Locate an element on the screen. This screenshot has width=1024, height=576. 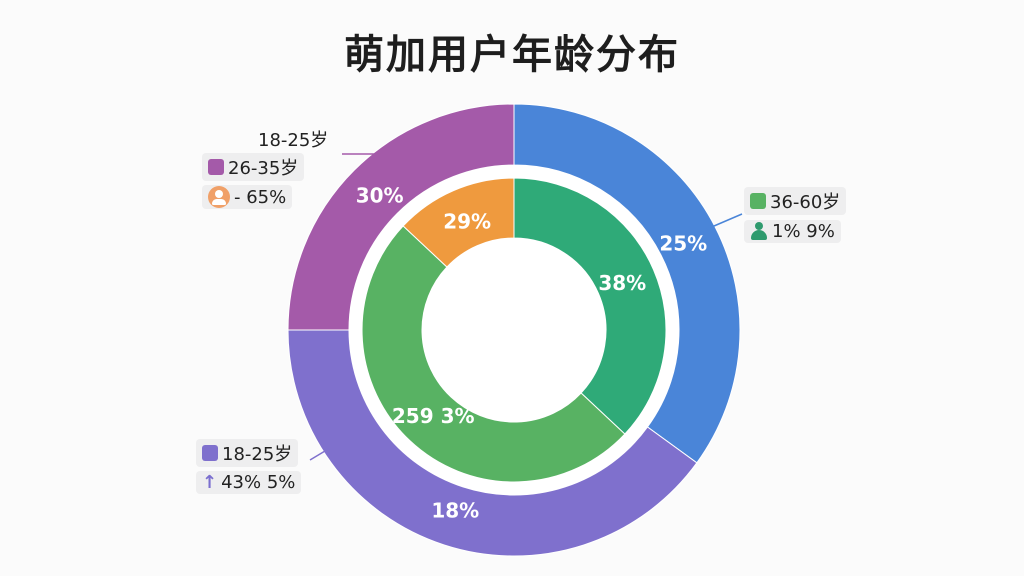
inner-slice-label-1: 259 3% is located at coordinates (433, 416).